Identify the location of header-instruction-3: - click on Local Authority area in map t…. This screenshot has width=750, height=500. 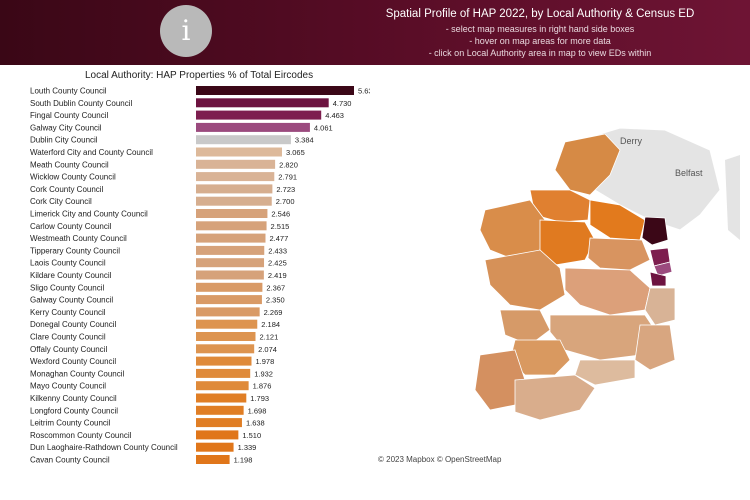
(540, 53).